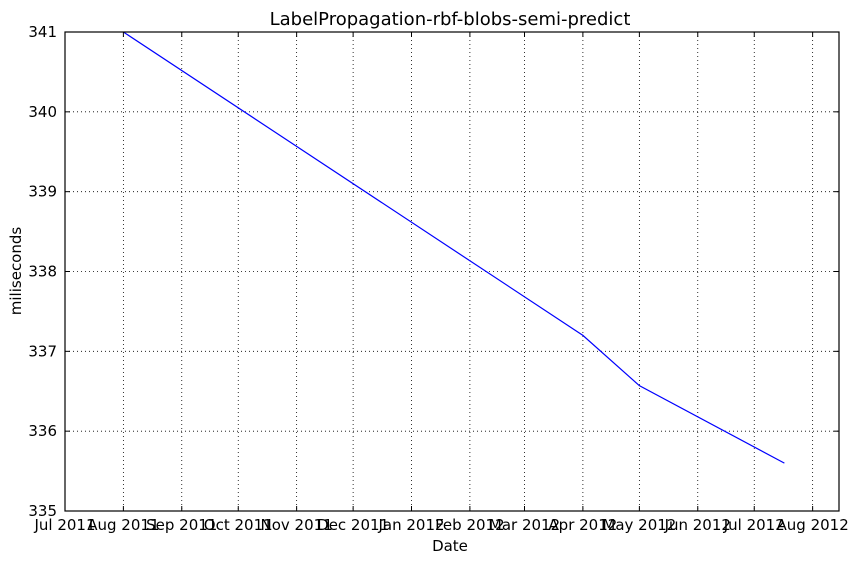 The width and height of the screenshot is (858, 561). What do you see at coordinates (42, 351) in the screenshot?
I see `y-tick-label: 337` at bounding box center [42, 351].